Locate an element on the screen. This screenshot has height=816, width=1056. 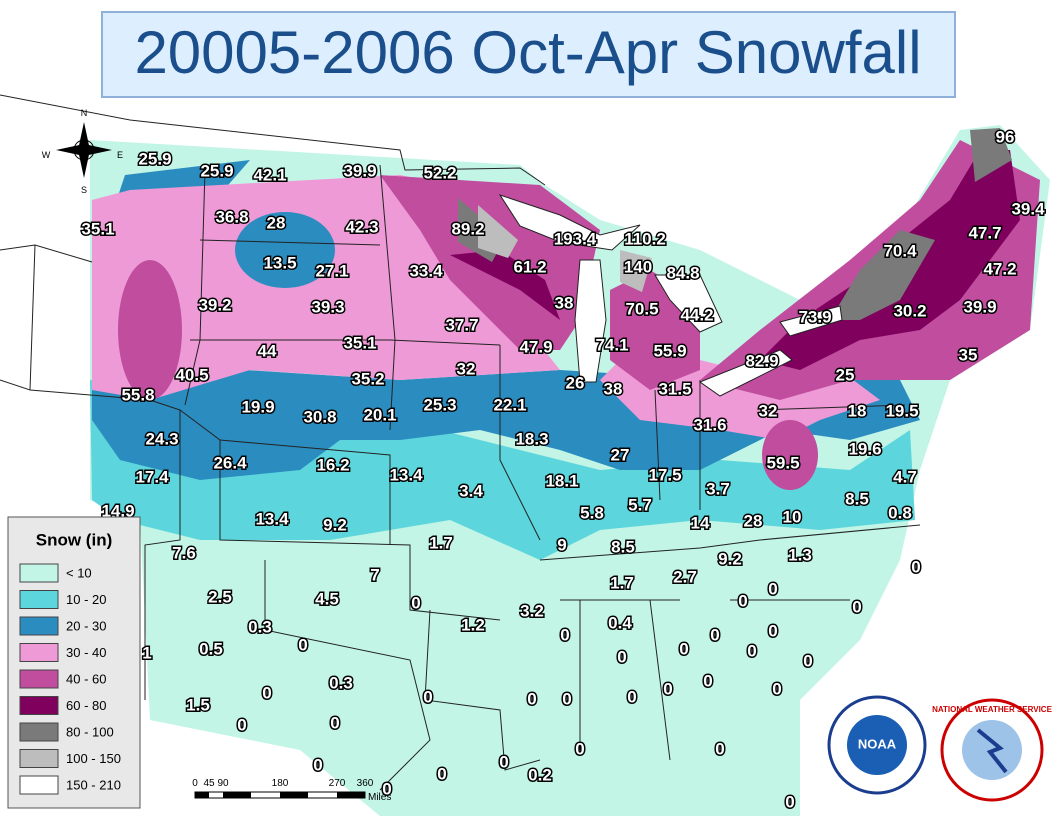
station-value: 25 is located at coordinates (845, 374).